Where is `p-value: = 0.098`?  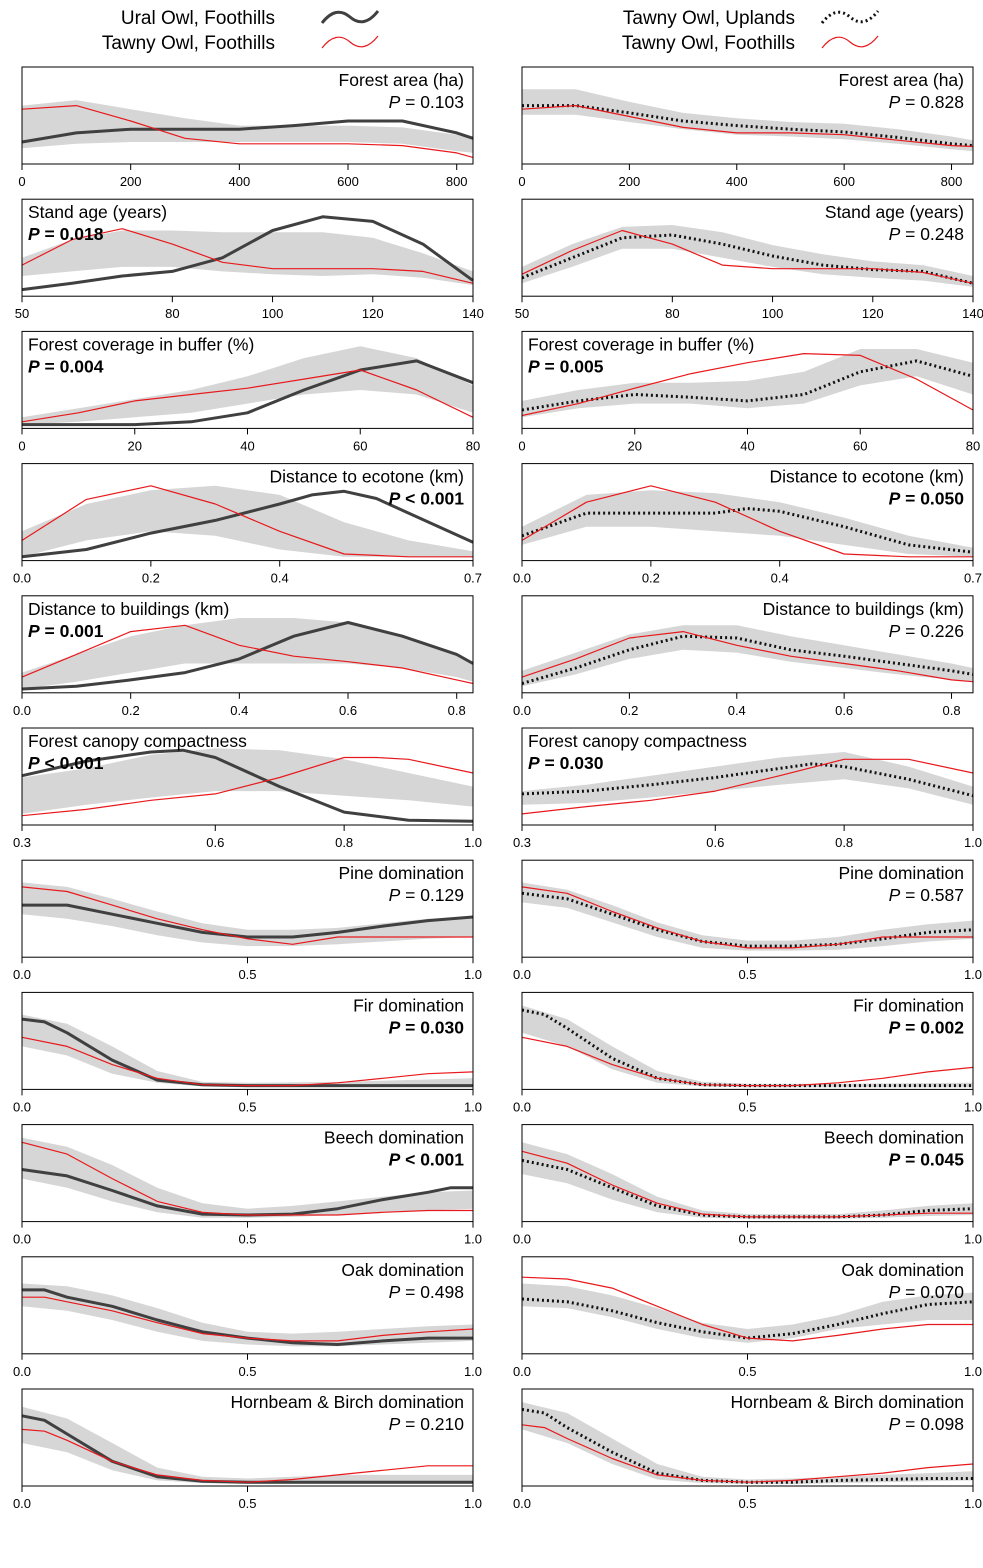
p-value: = 0.098 is located at coordinates (932, 1424).